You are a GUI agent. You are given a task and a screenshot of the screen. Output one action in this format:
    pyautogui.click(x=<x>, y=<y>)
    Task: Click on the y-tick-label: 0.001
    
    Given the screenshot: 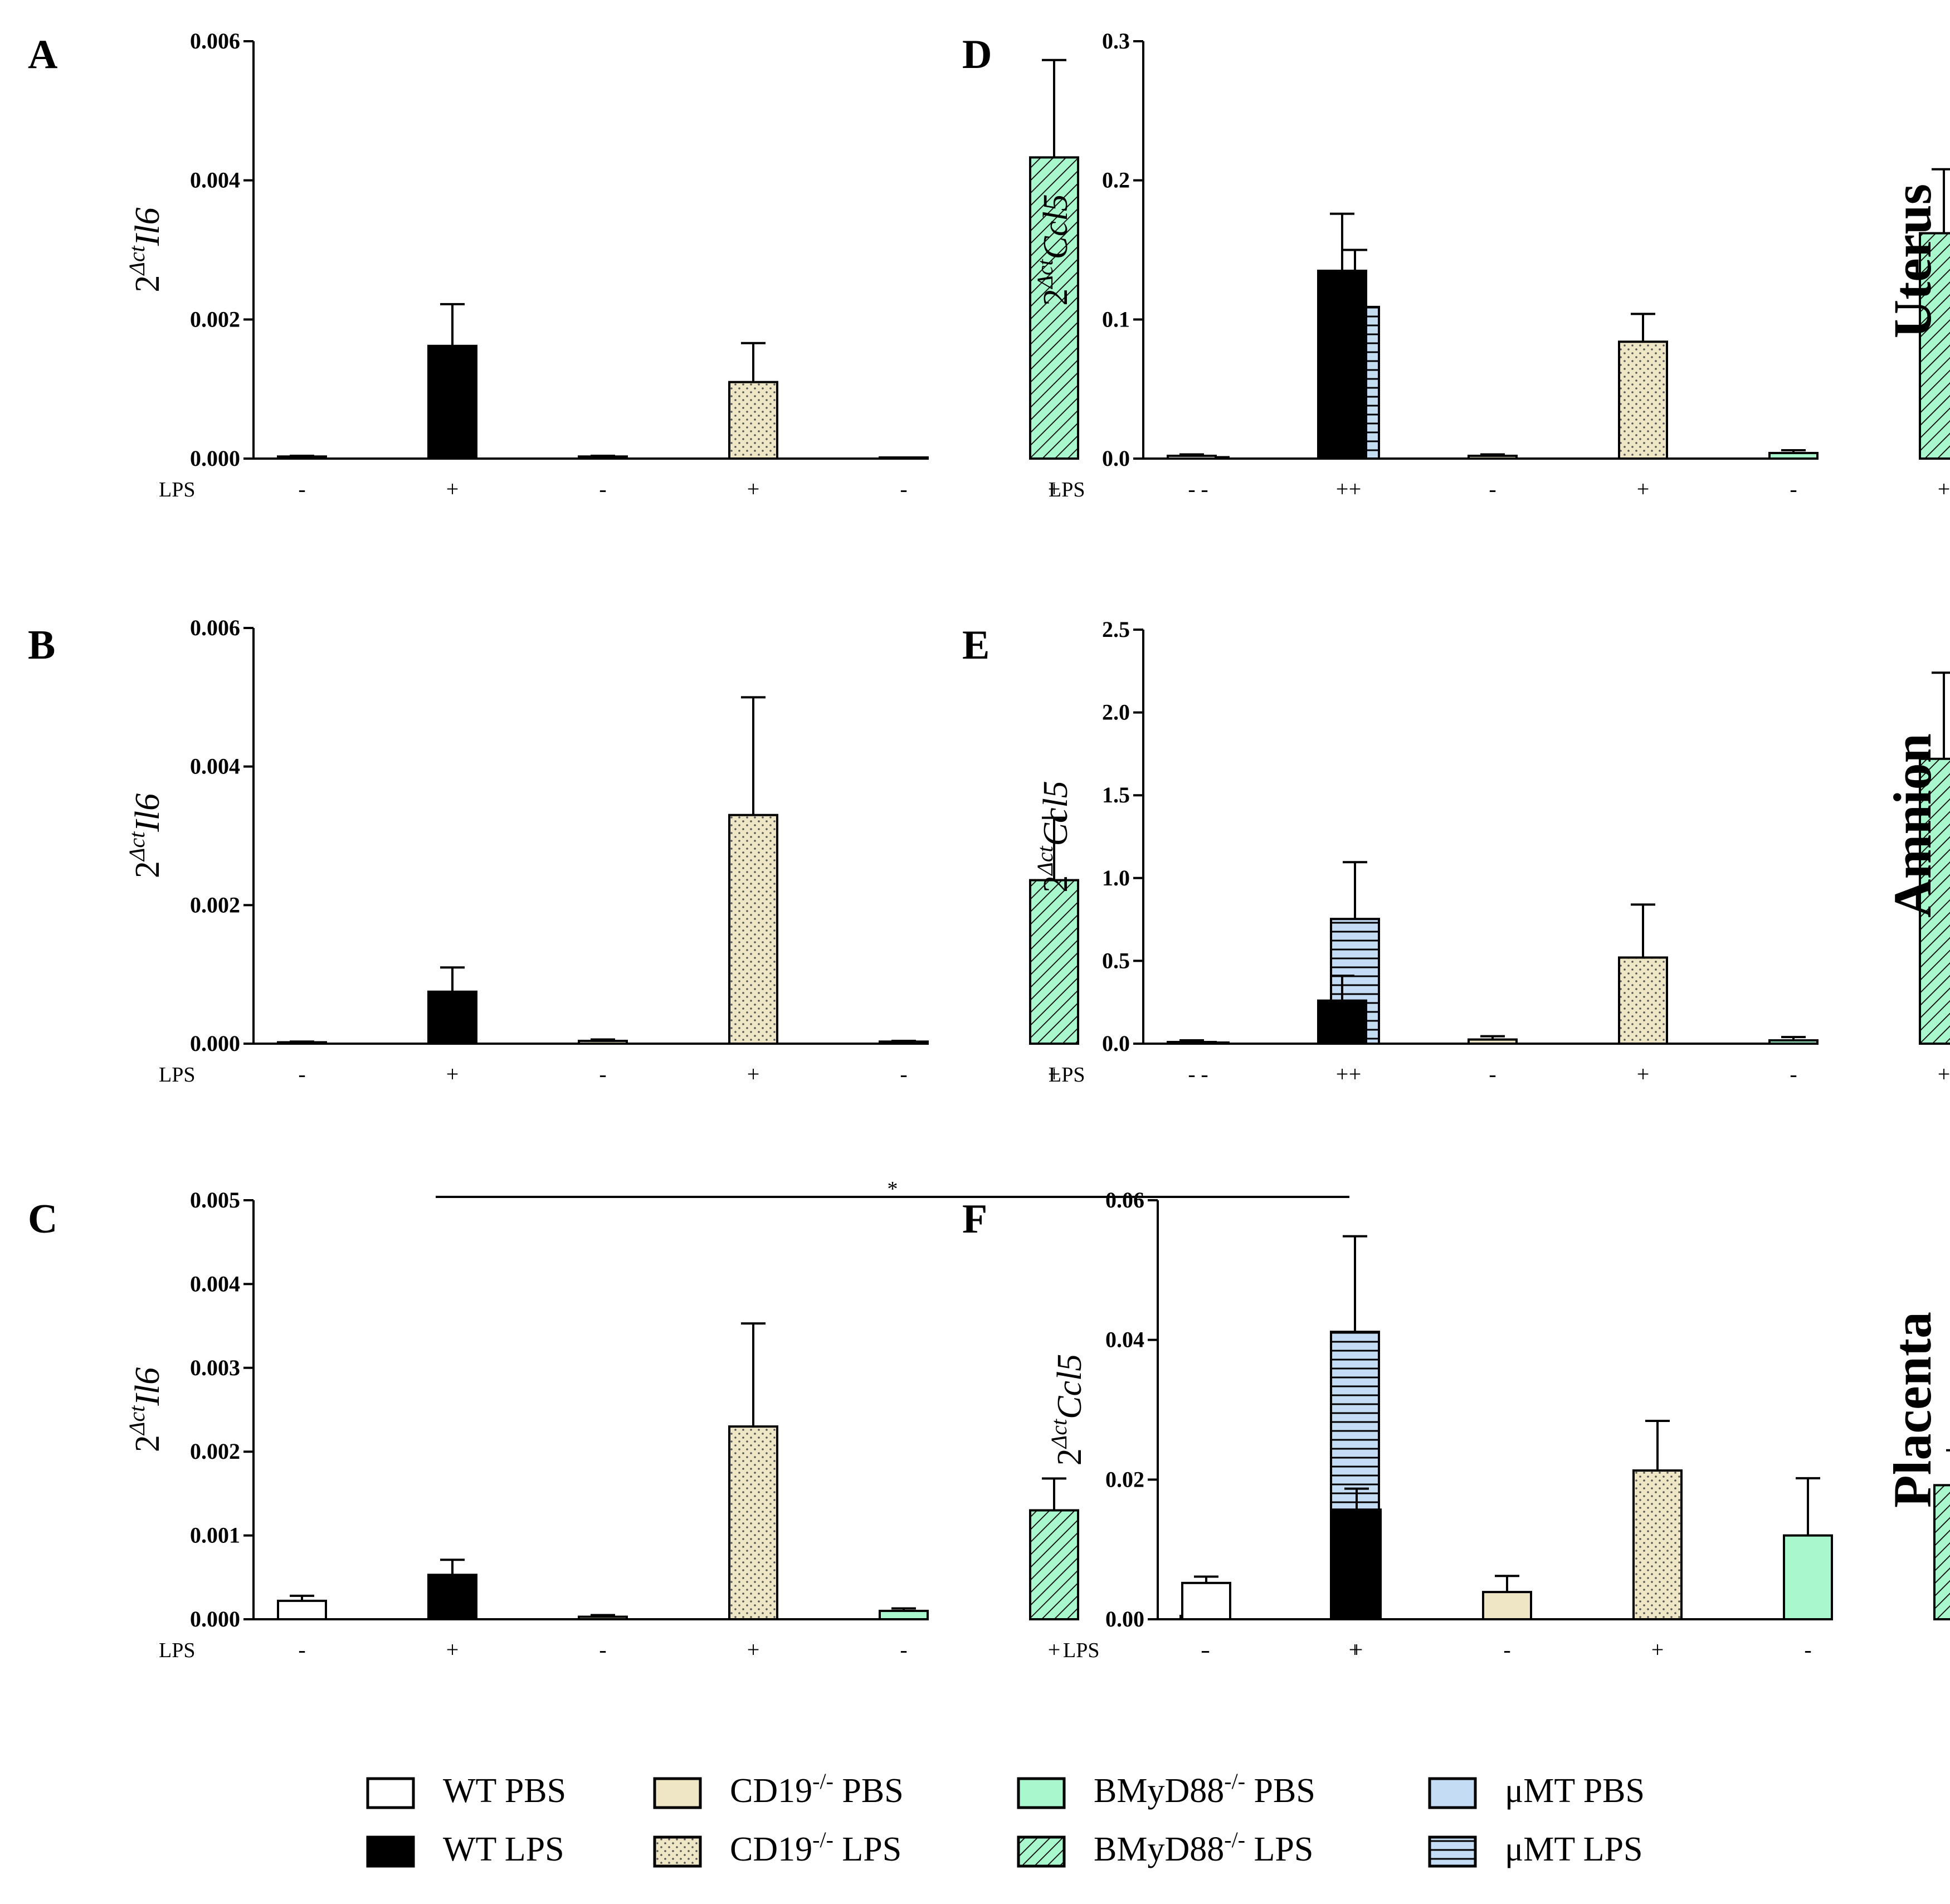 What is the action you would take?
    pyautogui.click(x=215, y=1536)
    